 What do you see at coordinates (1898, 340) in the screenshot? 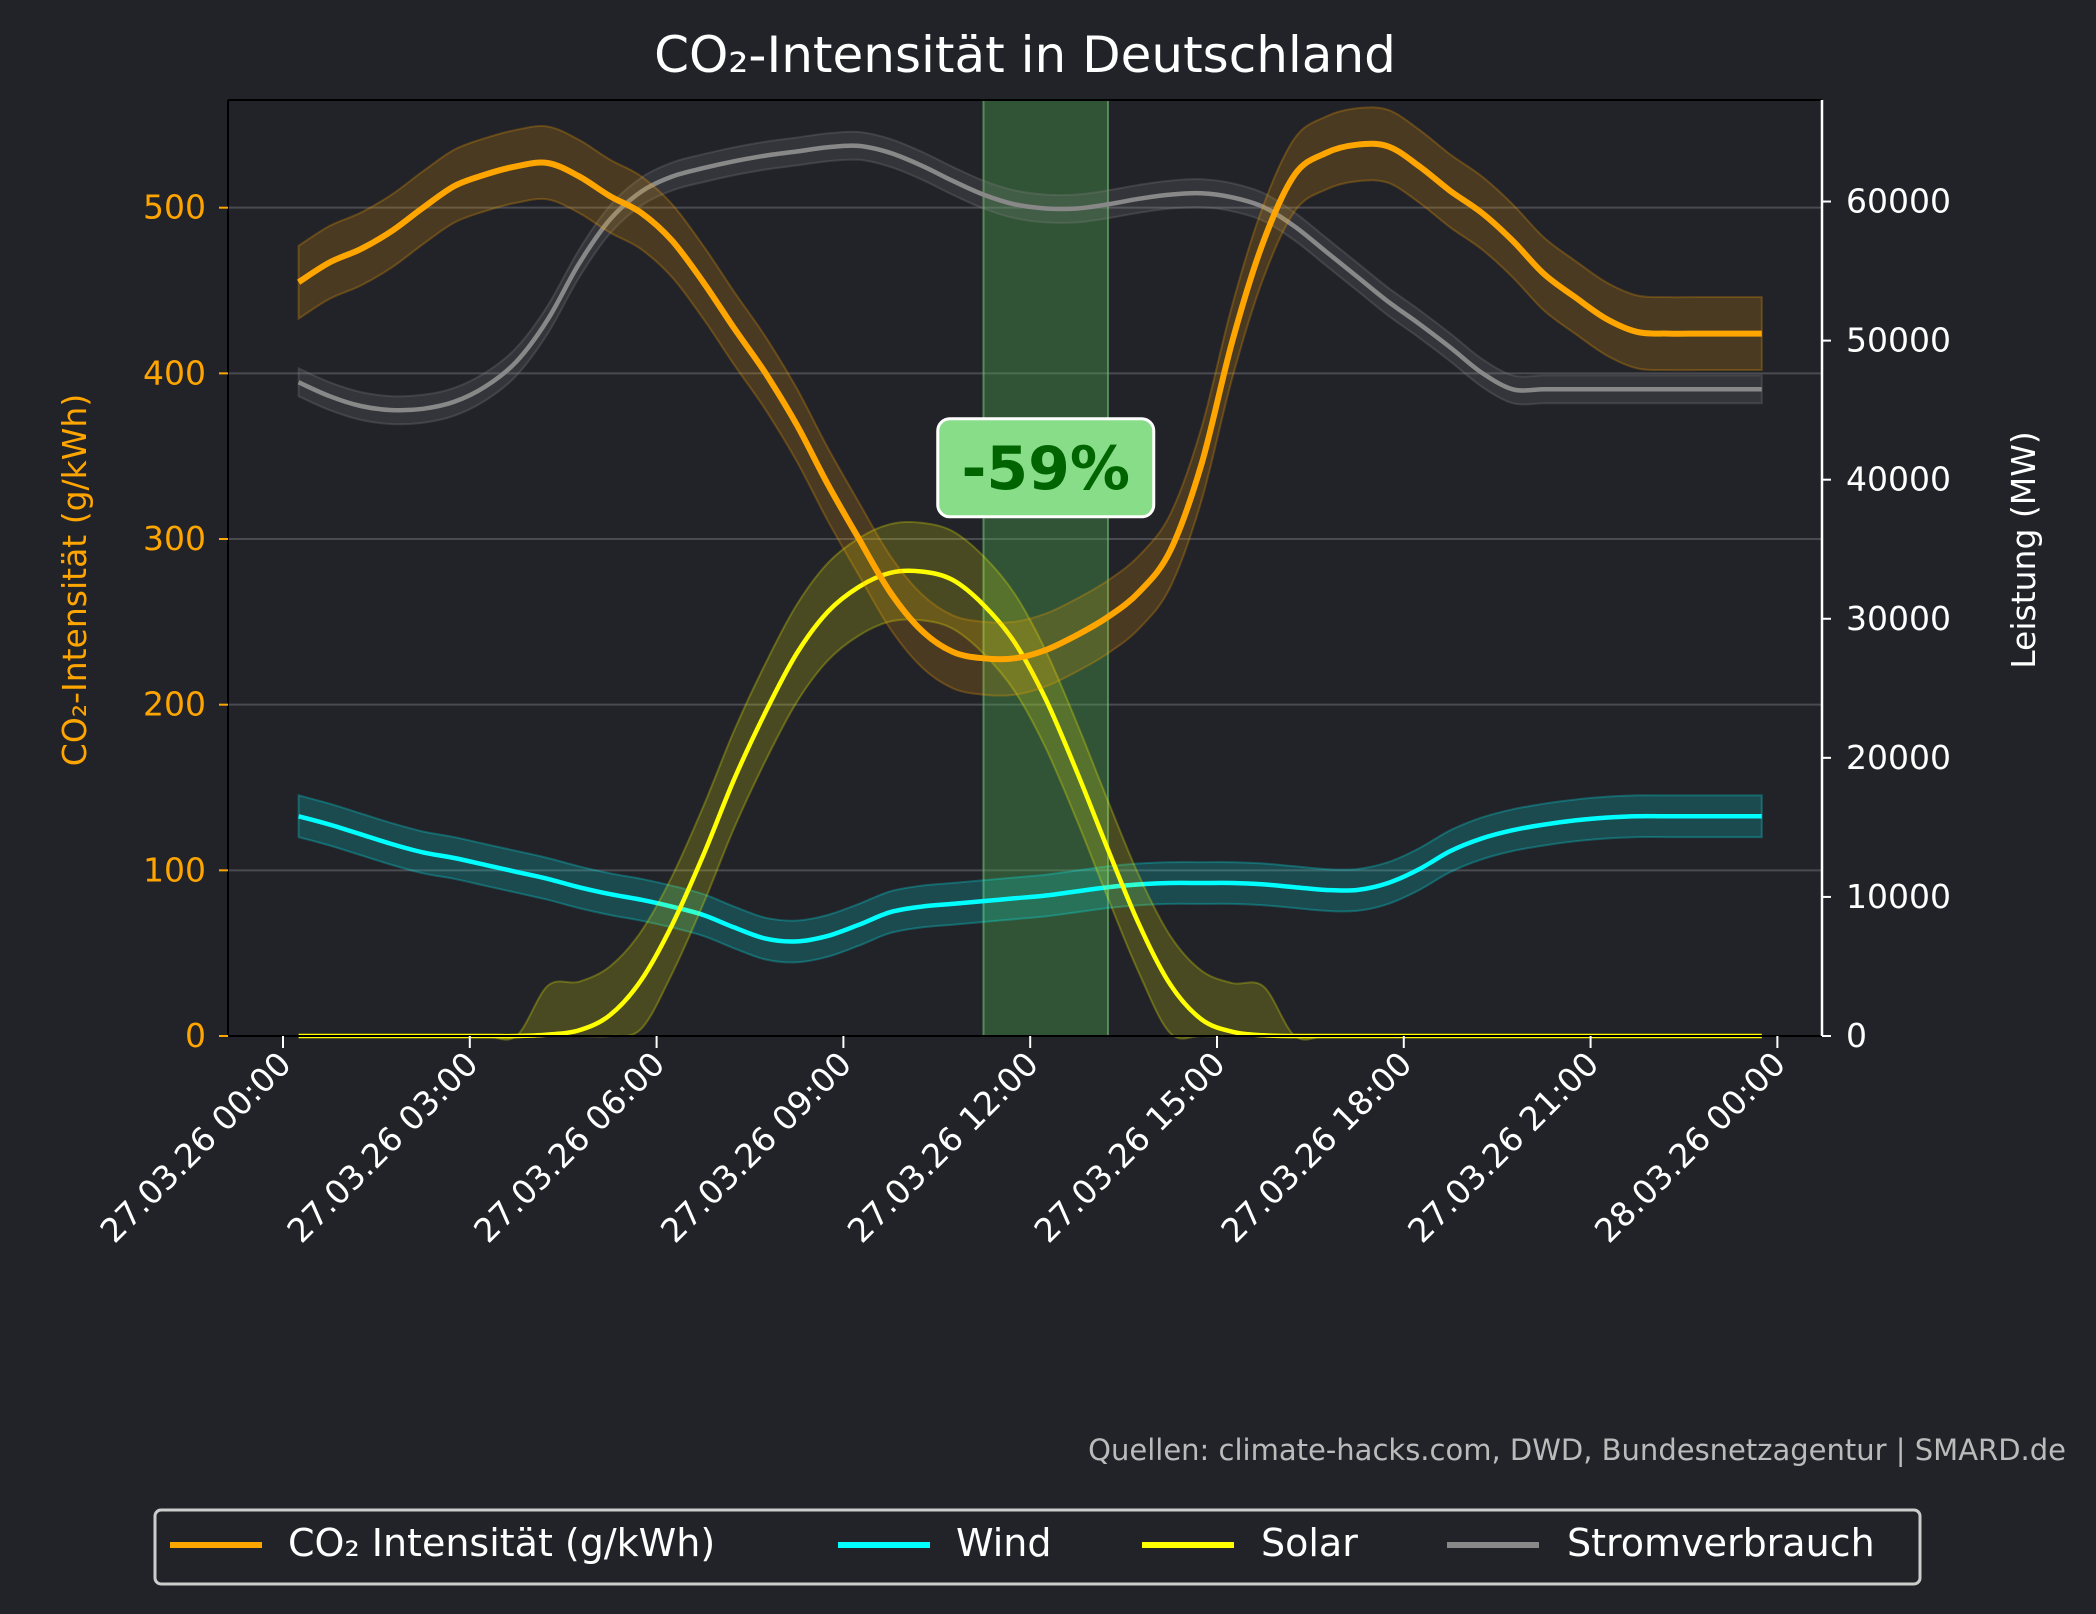
I see `right-tick-label: 50000` at bounding box center [1898, 340].